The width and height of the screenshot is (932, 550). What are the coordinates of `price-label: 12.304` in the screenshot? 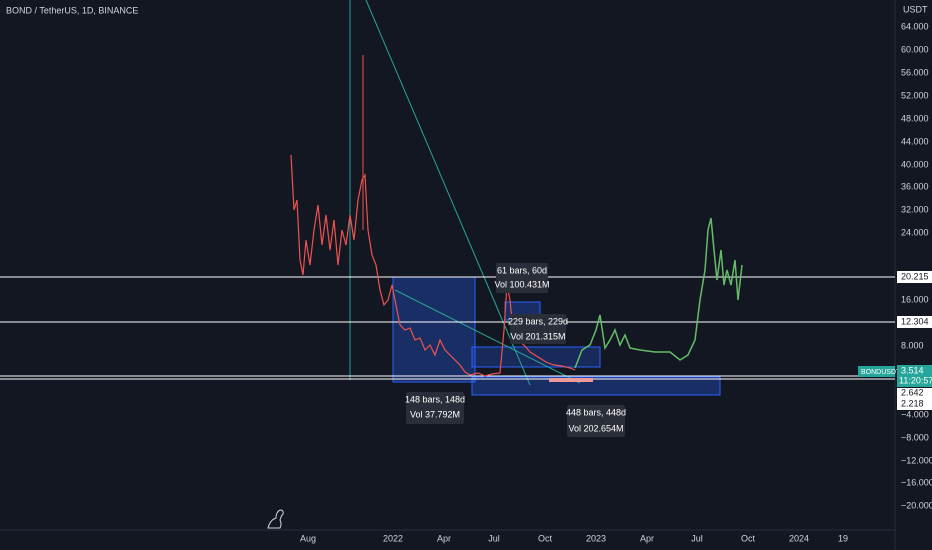 It's located at (915, 321).